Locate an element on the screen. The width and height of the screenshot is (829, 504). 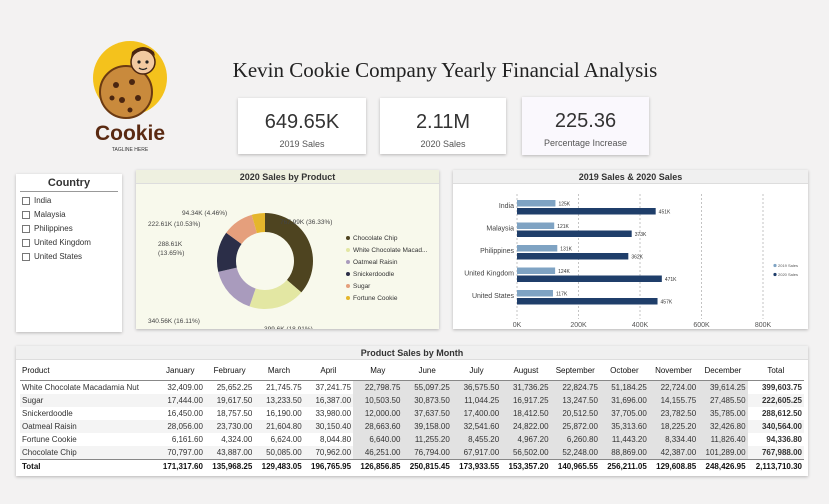
slicer-item-label: United States is located at coordinates (58, 256).